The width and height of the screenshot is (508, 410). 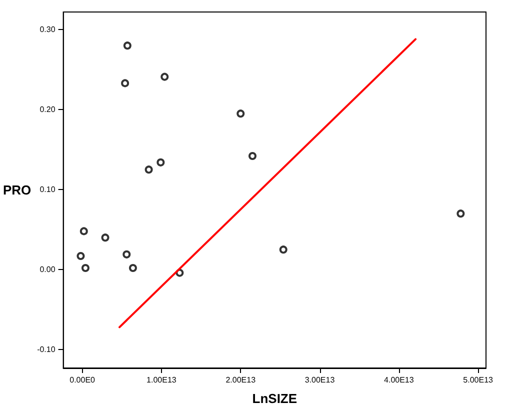 I want to click on x-tick-label: 3.00E13, so click(x=320, y=380).